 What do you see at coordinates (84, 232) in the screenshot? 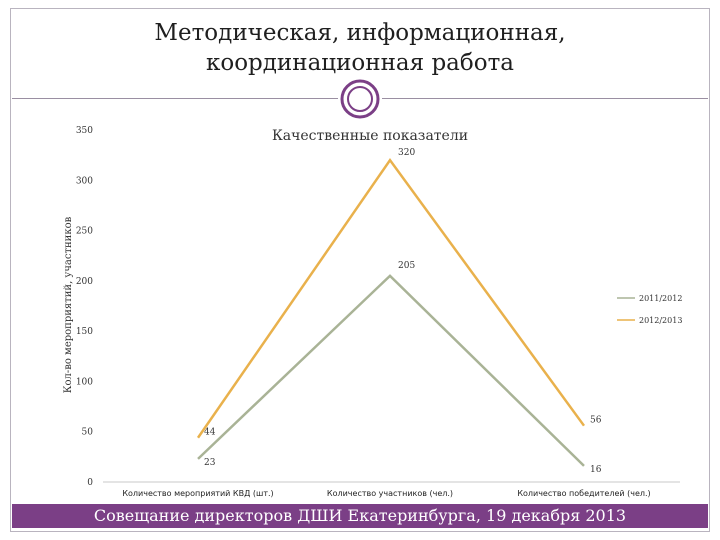
I see `y-tick-label: 250` at bounding box center [84, 232].